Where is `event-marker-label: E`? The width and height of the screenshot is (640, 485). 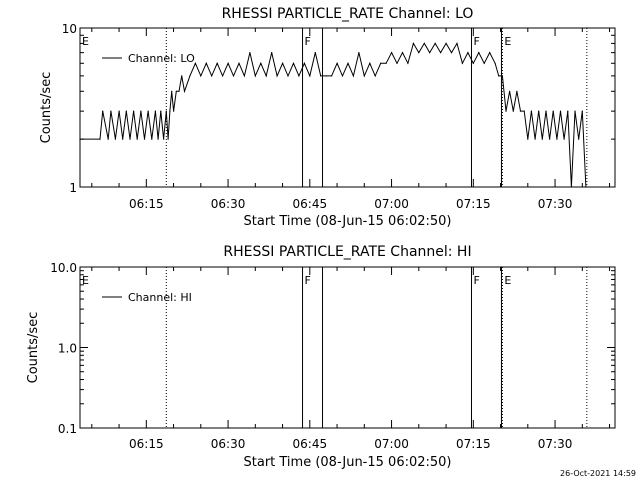 event-marker-label: E is located at coordinates (85, 41).